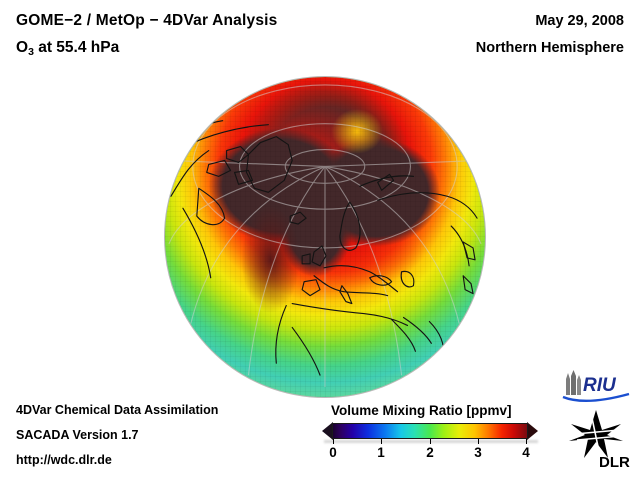 The image size is (640, 480). Describe the element at coordinates (421, 410) in the screenshot. I see `colorbar-title: Volume Mixing Ratio [ppmv]` at that location.